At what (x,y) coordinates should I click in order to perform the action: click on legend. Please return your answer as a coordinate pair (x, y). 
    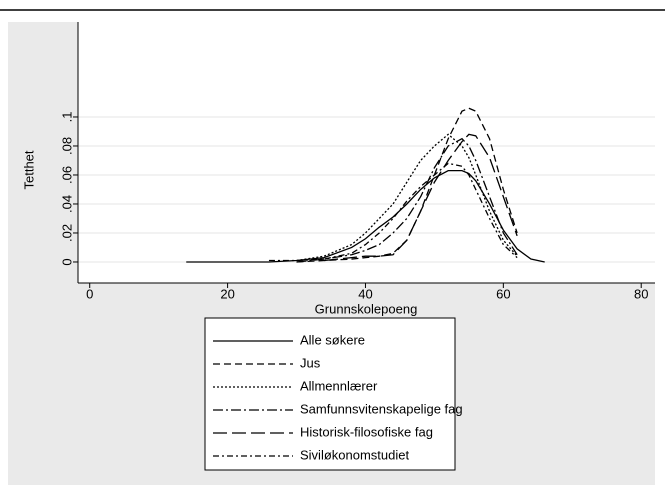
    Looking at the image, I should click on (330, 394).